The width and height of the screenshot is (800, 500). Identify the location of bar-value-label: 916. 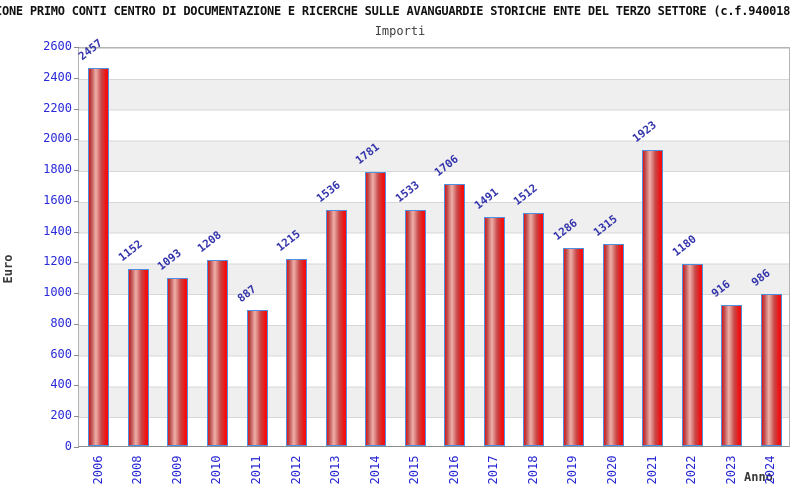
(720, 288).